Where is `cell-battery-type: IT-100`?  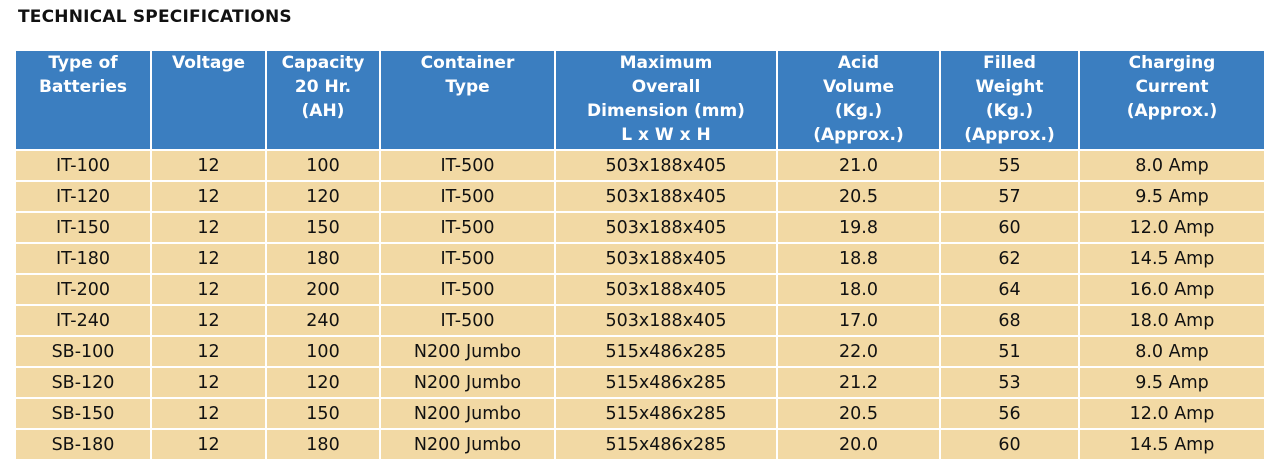 cell-battery-type: IT-100 is located at coordinates (83, 165).